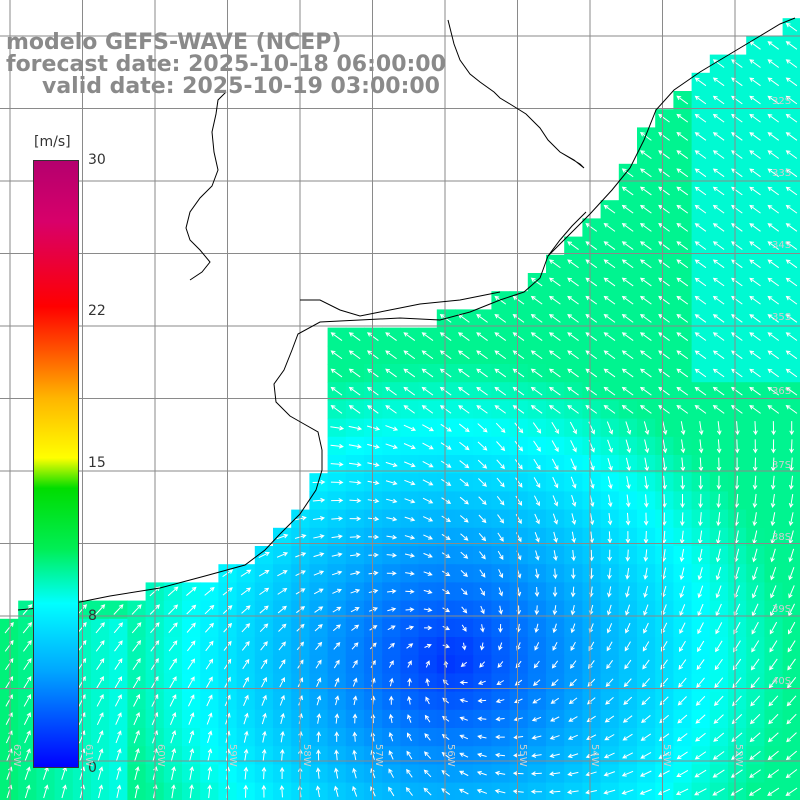  I want to click on colorbar-tick-0: 0, so click(92, 768).